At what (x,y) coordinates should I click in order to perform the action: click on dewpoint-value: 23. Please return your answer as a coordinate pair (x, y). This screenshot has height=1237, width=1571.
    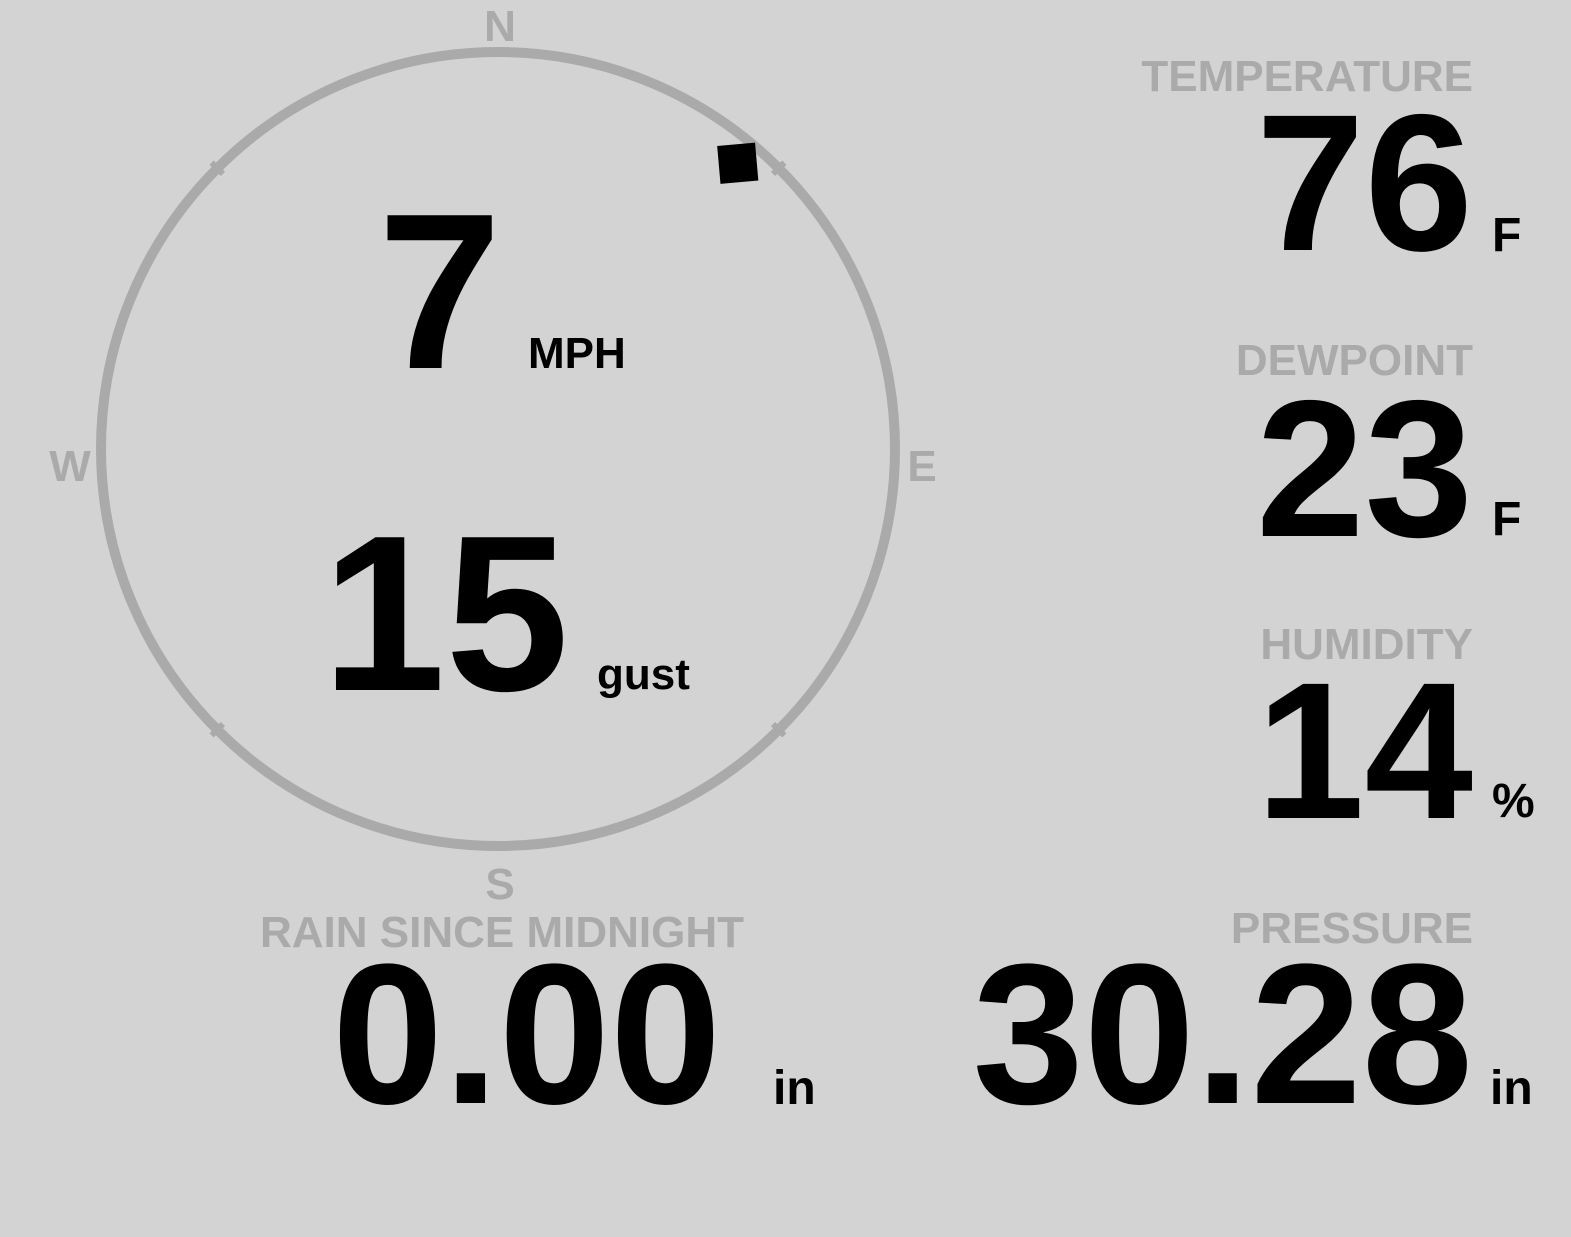
    Looking at the image, I should click on (1364, 469).